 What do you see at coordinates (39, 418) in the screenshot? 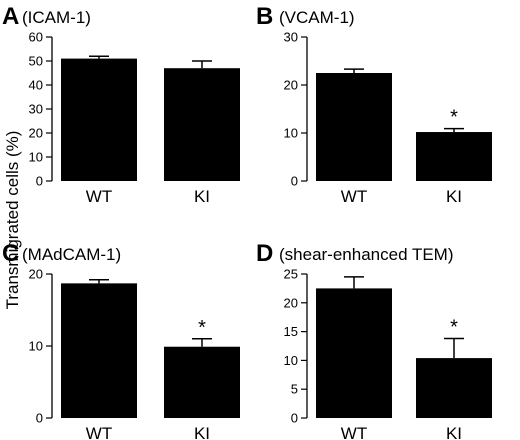
I see `panel-c-y-tick-label: 0` at bounding box center [39, 418].